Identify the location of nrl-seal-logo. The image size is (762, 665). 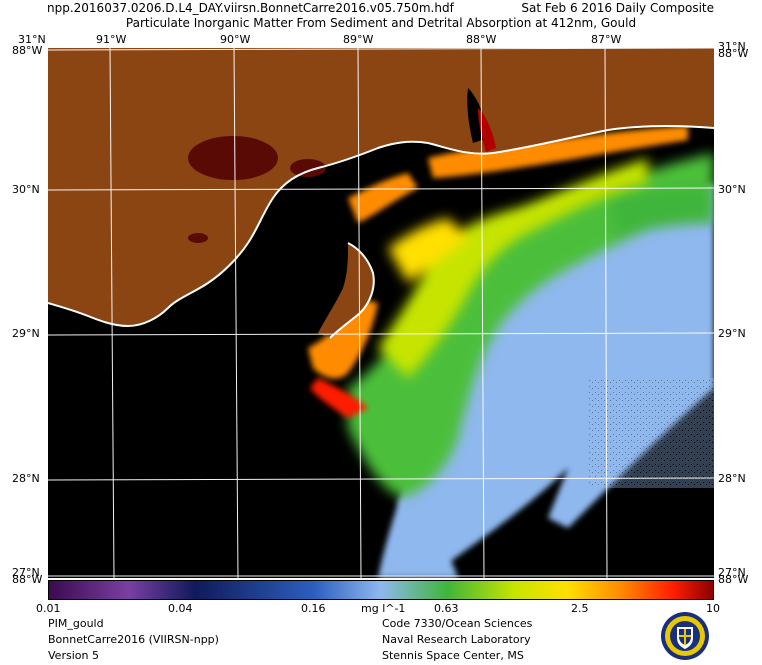
(685, 636).